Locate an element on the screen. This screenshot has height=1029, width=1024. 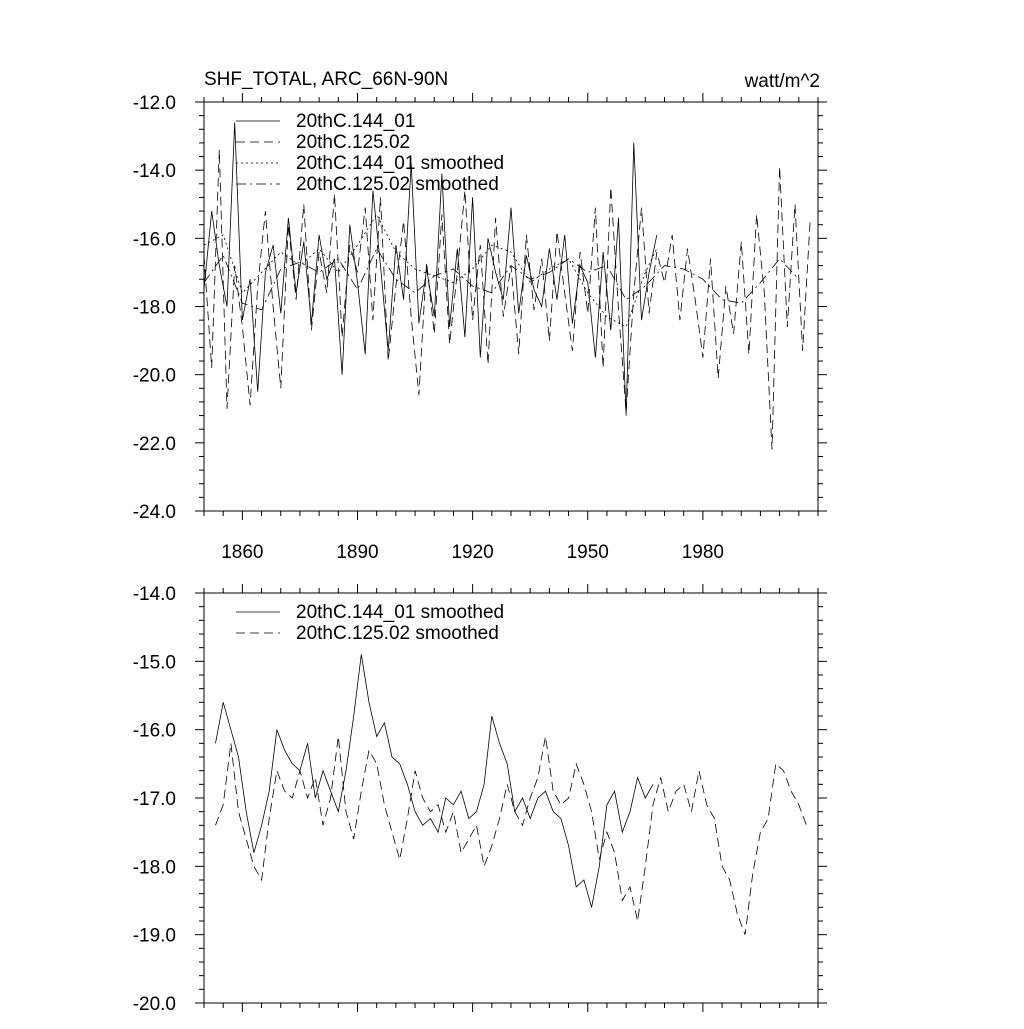
chart-title: SHF_TOTAL, ARC_66N-90N is located at coordinates (326, 79).